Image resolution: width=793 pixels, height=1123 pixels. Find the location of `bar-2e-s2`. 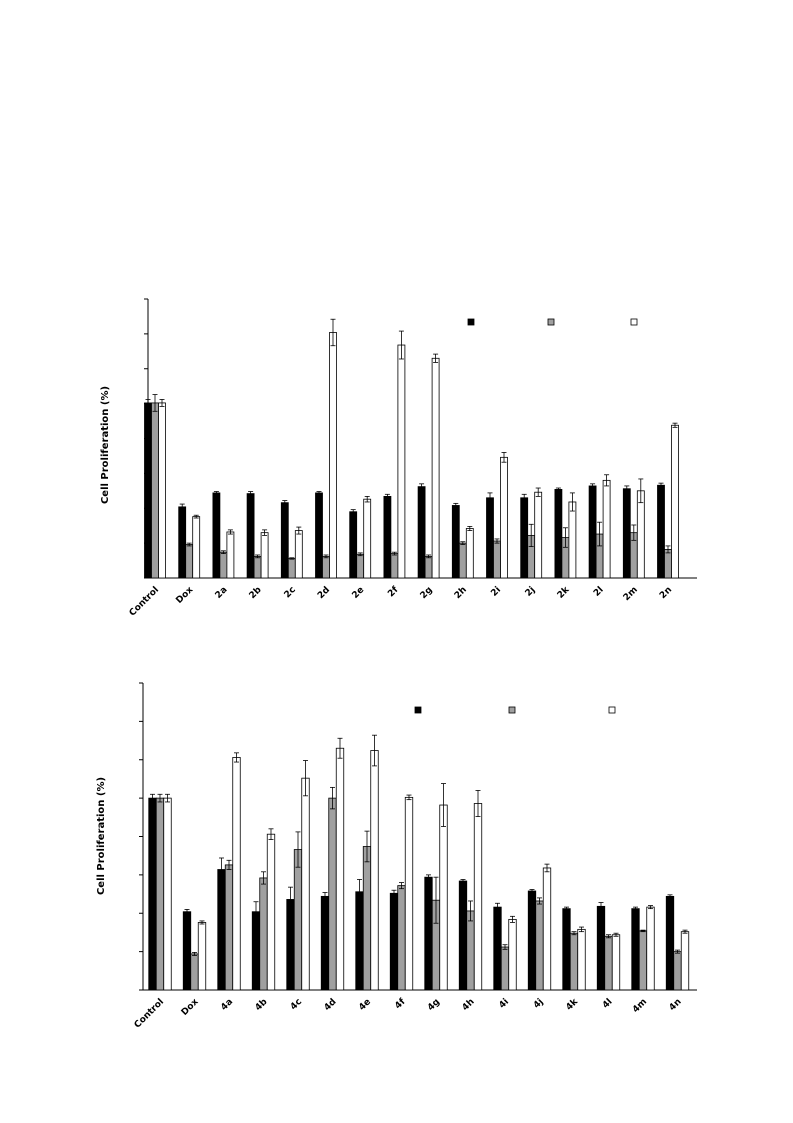

bar-2e-s2 is located at coordinates (360, 566).